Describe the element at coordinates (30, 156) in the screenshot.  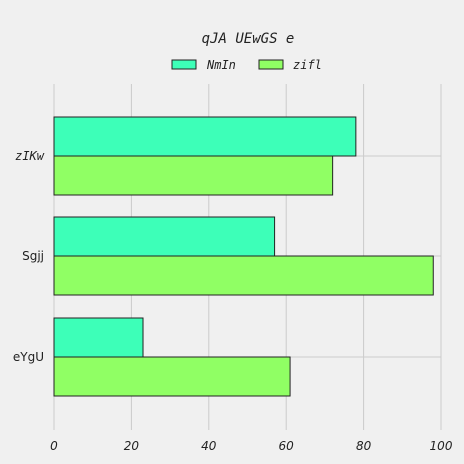
I see `y-tick-label-zikw: zIKw` at that location.